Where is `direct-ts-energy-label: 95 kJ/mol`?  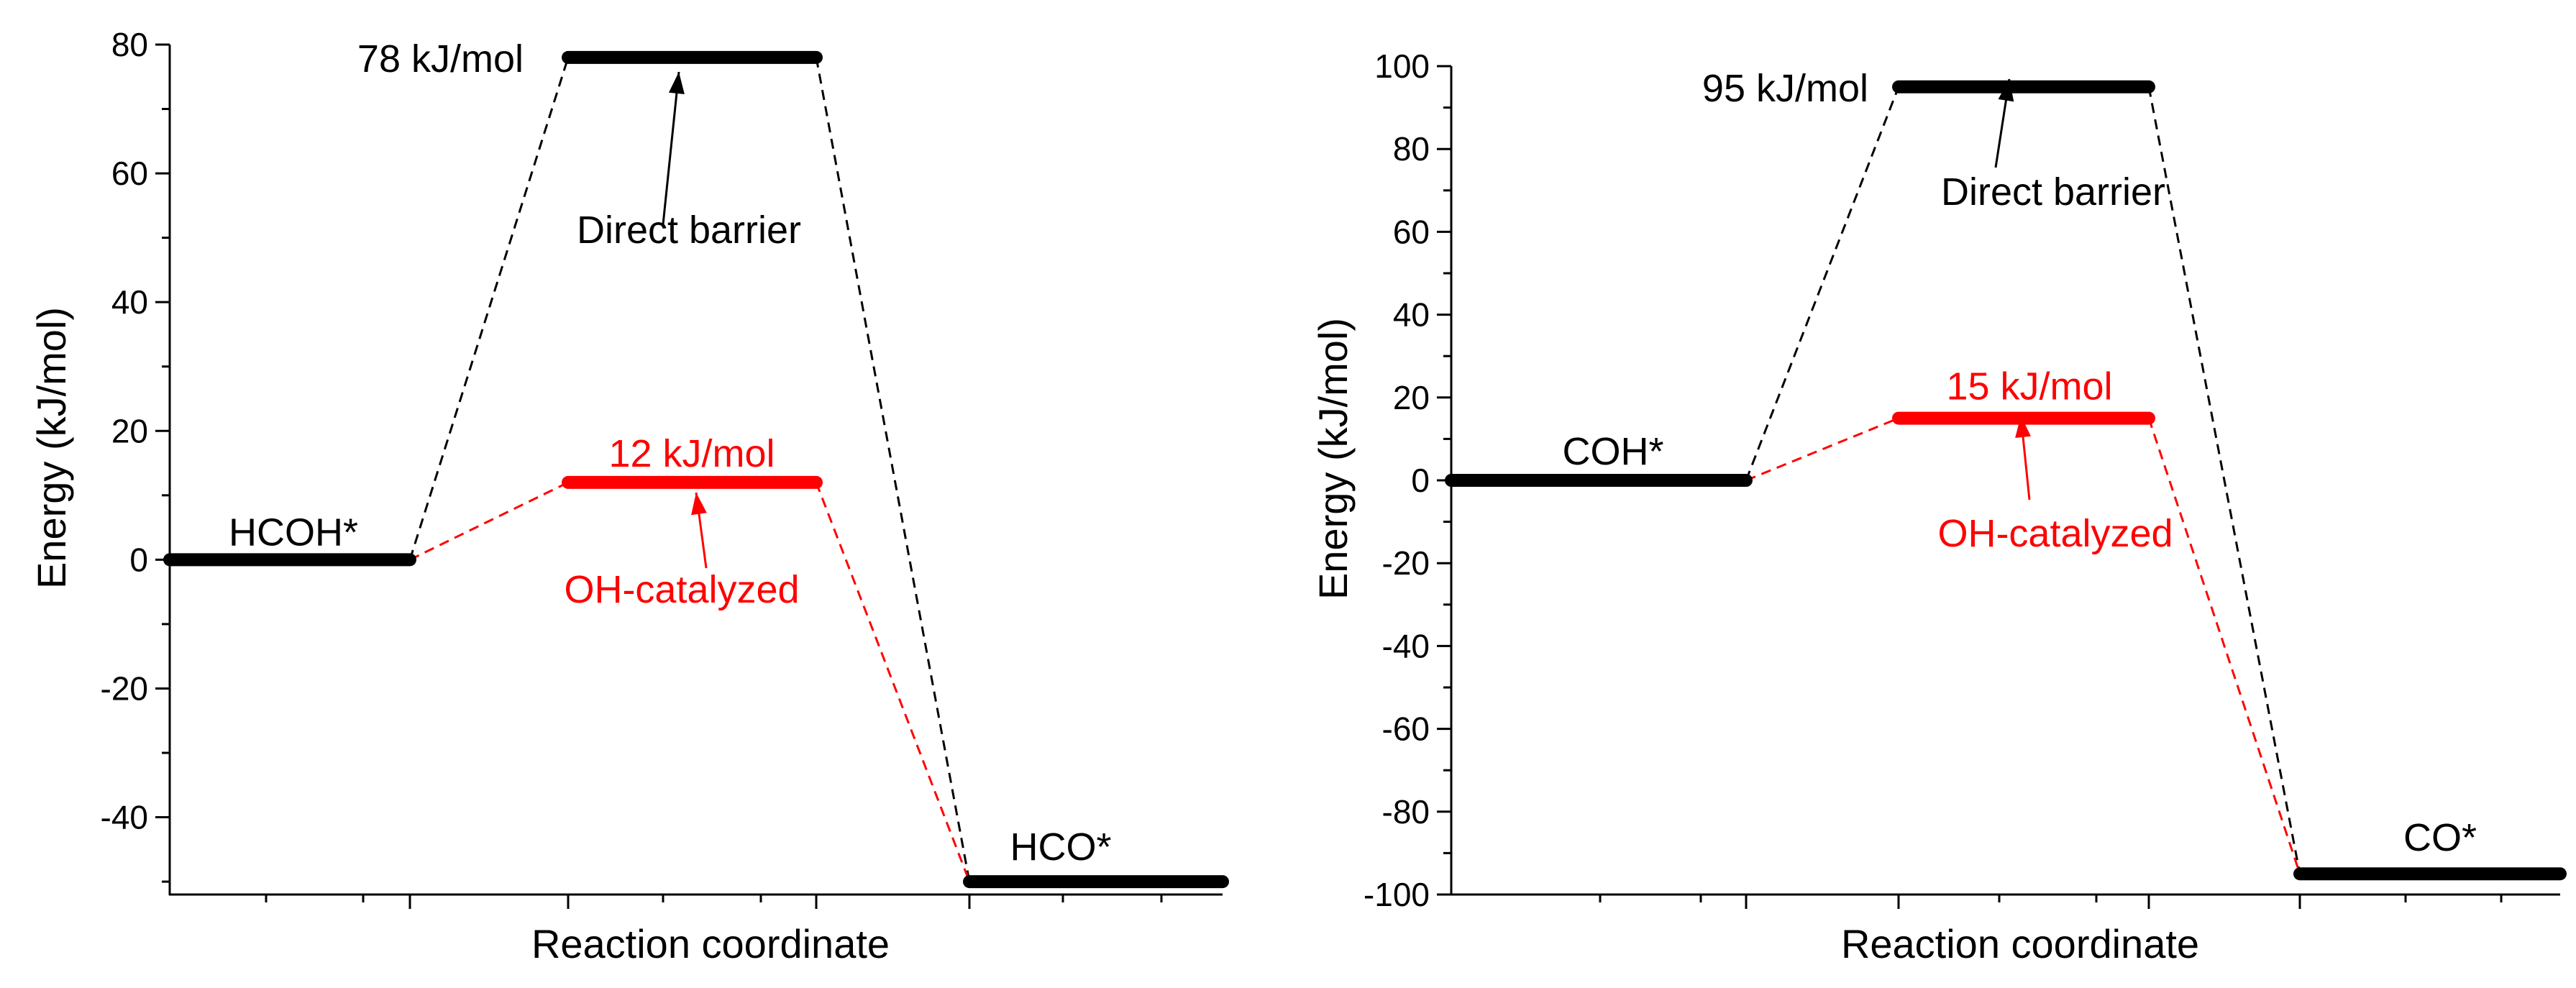
direct-ts-energy-label: 95 kJ/mol is located at coordinates (1785, 88).